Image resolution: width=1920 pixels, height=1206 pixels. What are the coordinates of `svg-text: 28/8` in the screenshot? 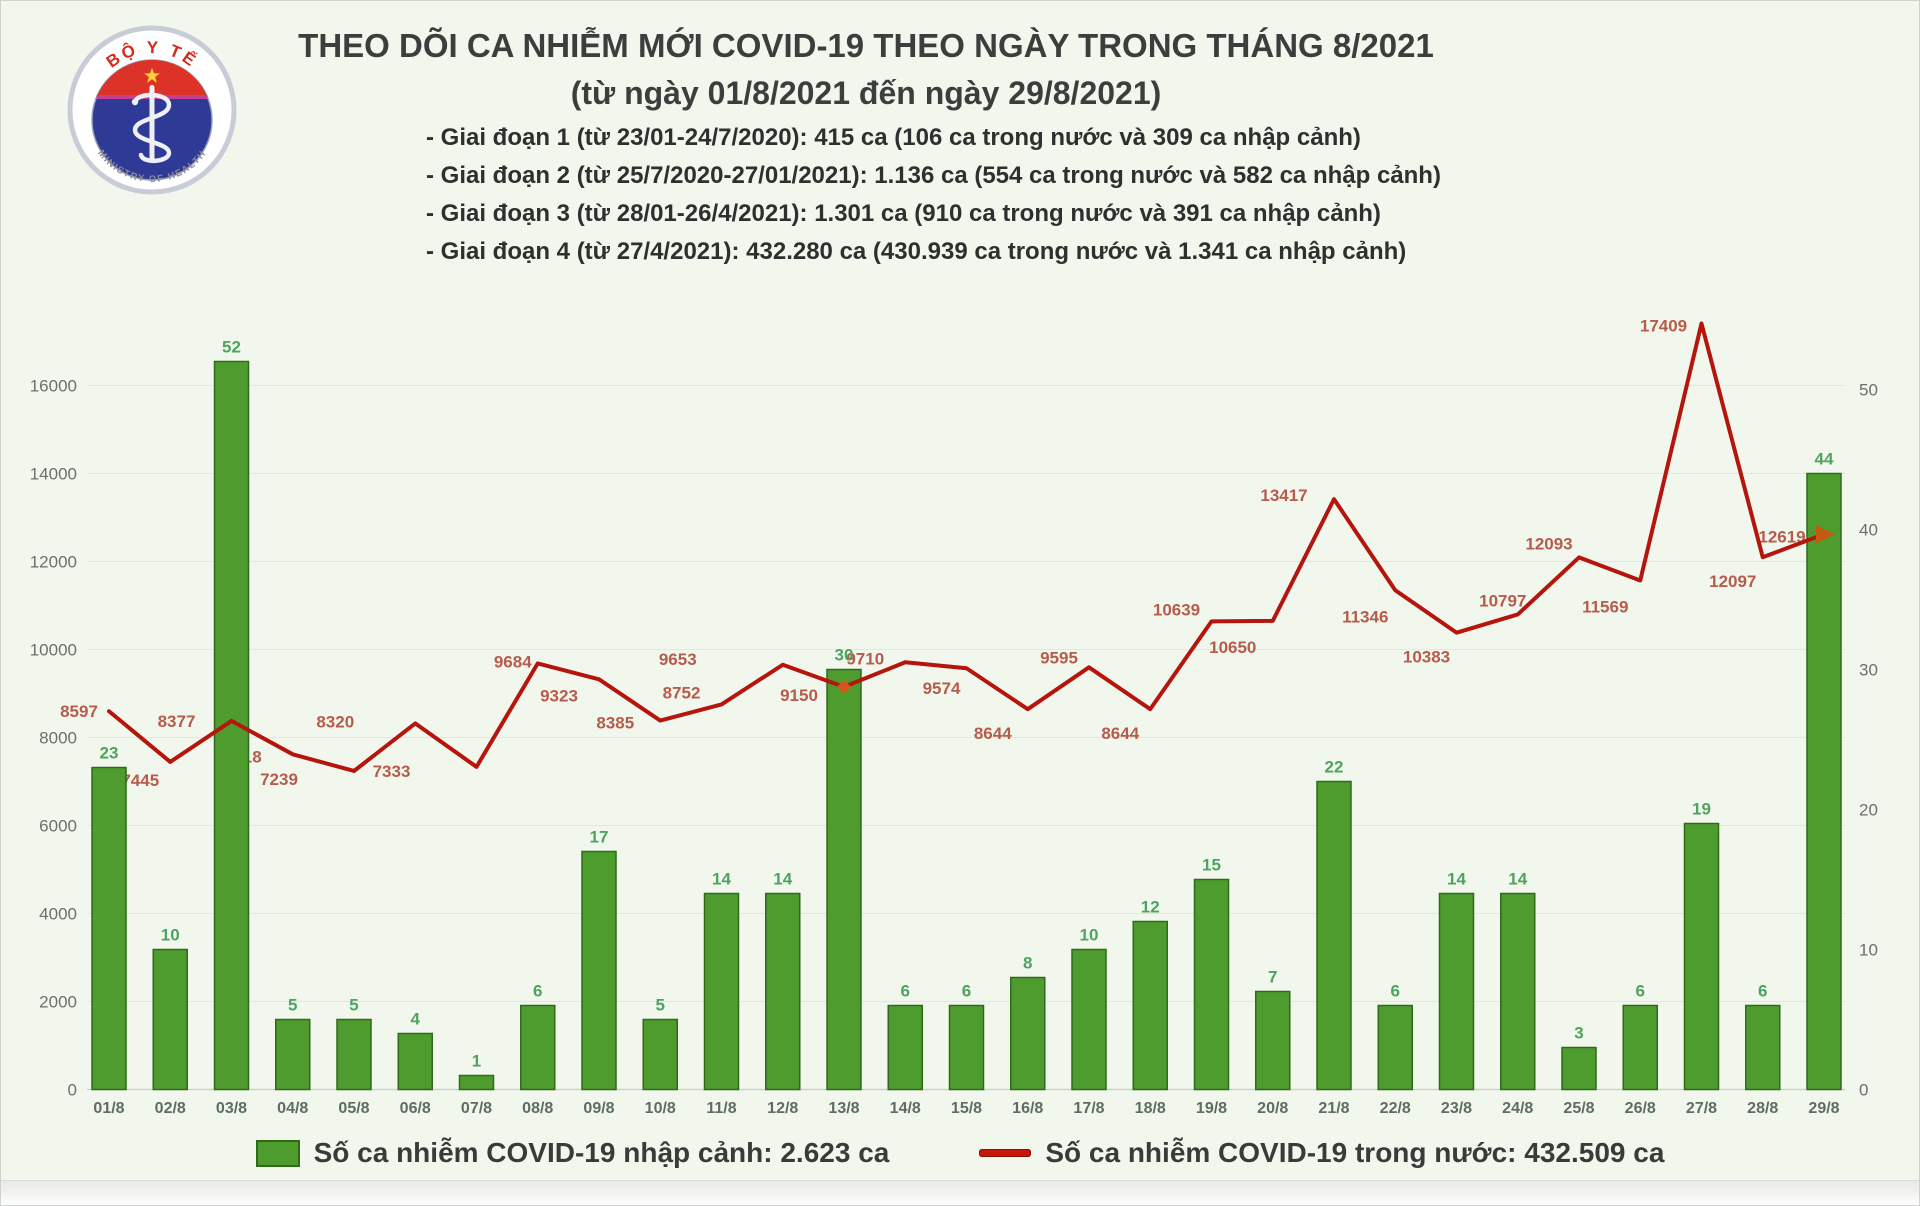 It's located at (1762, 1108).